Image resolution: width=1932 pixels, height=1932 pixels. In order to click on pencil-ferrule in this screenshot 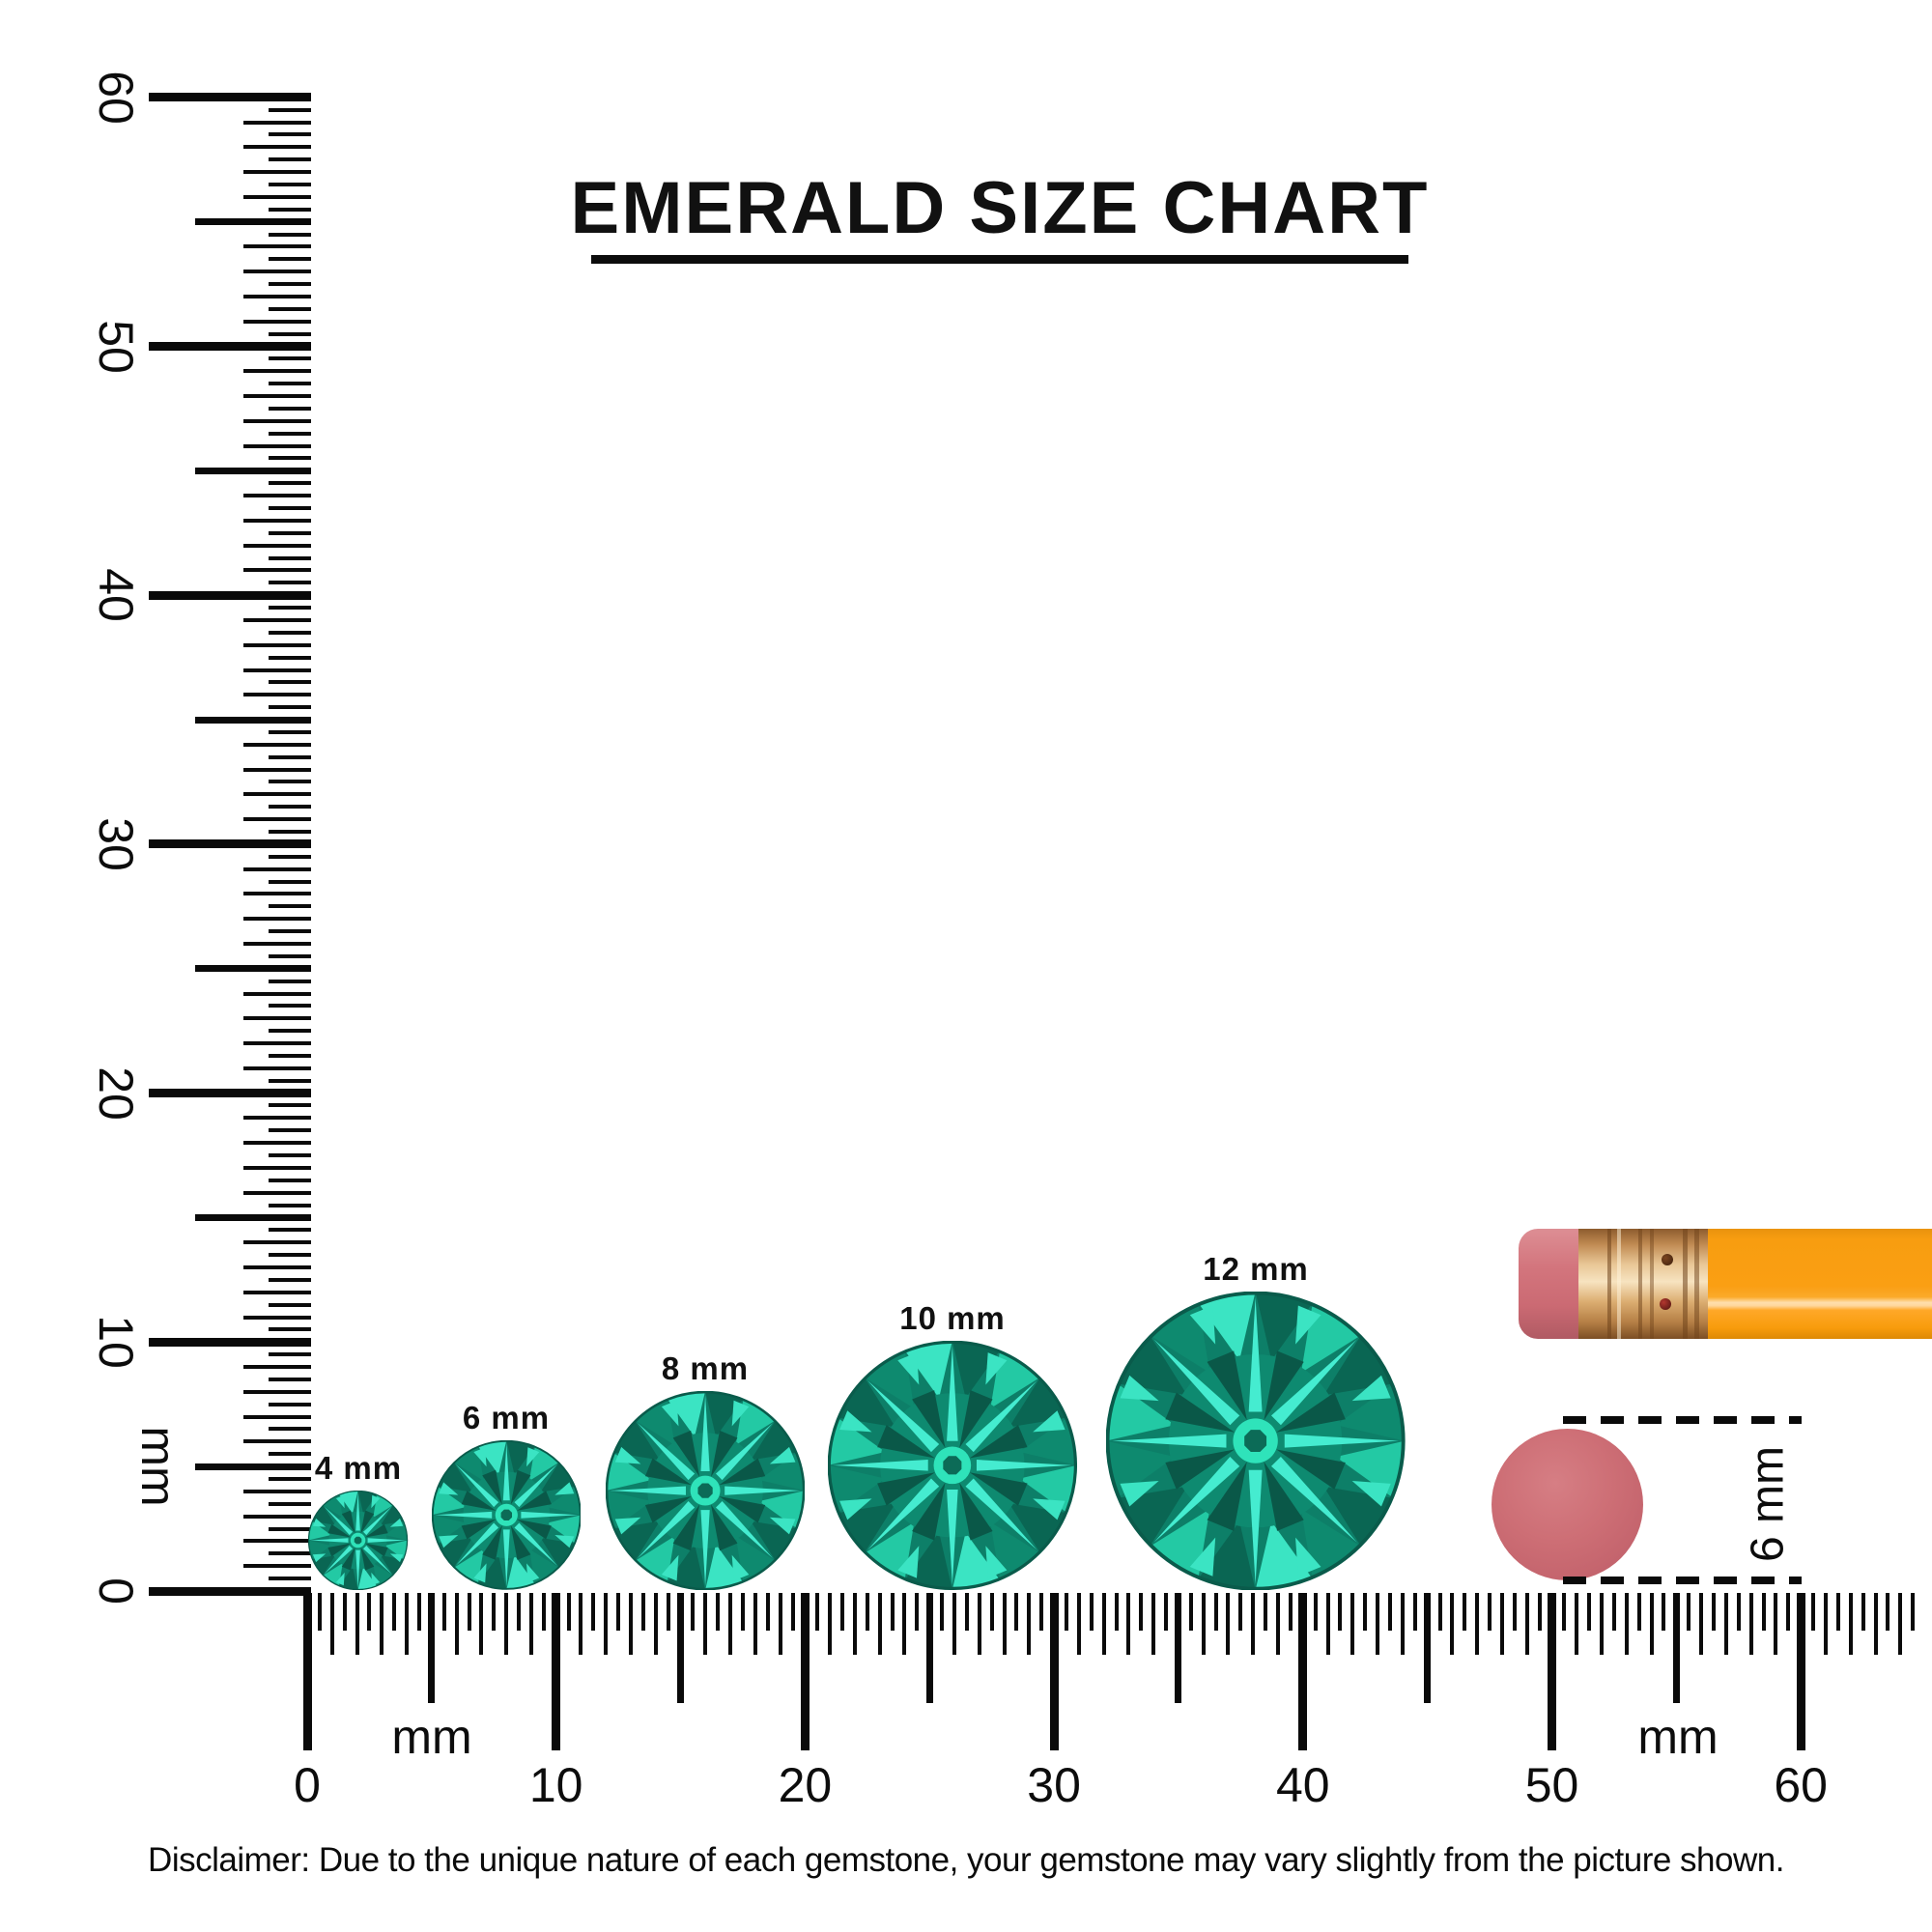, I will do `click(1643, 1284)`.